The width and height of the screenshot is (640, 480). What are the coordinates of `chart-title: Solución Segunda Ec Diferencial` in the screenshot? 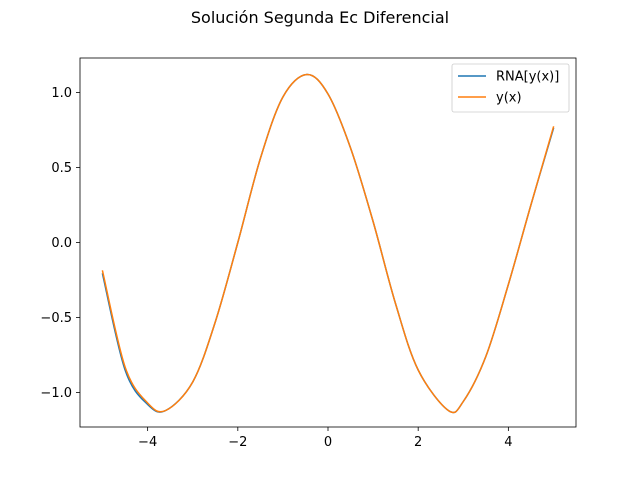 It's located at (320, 17).